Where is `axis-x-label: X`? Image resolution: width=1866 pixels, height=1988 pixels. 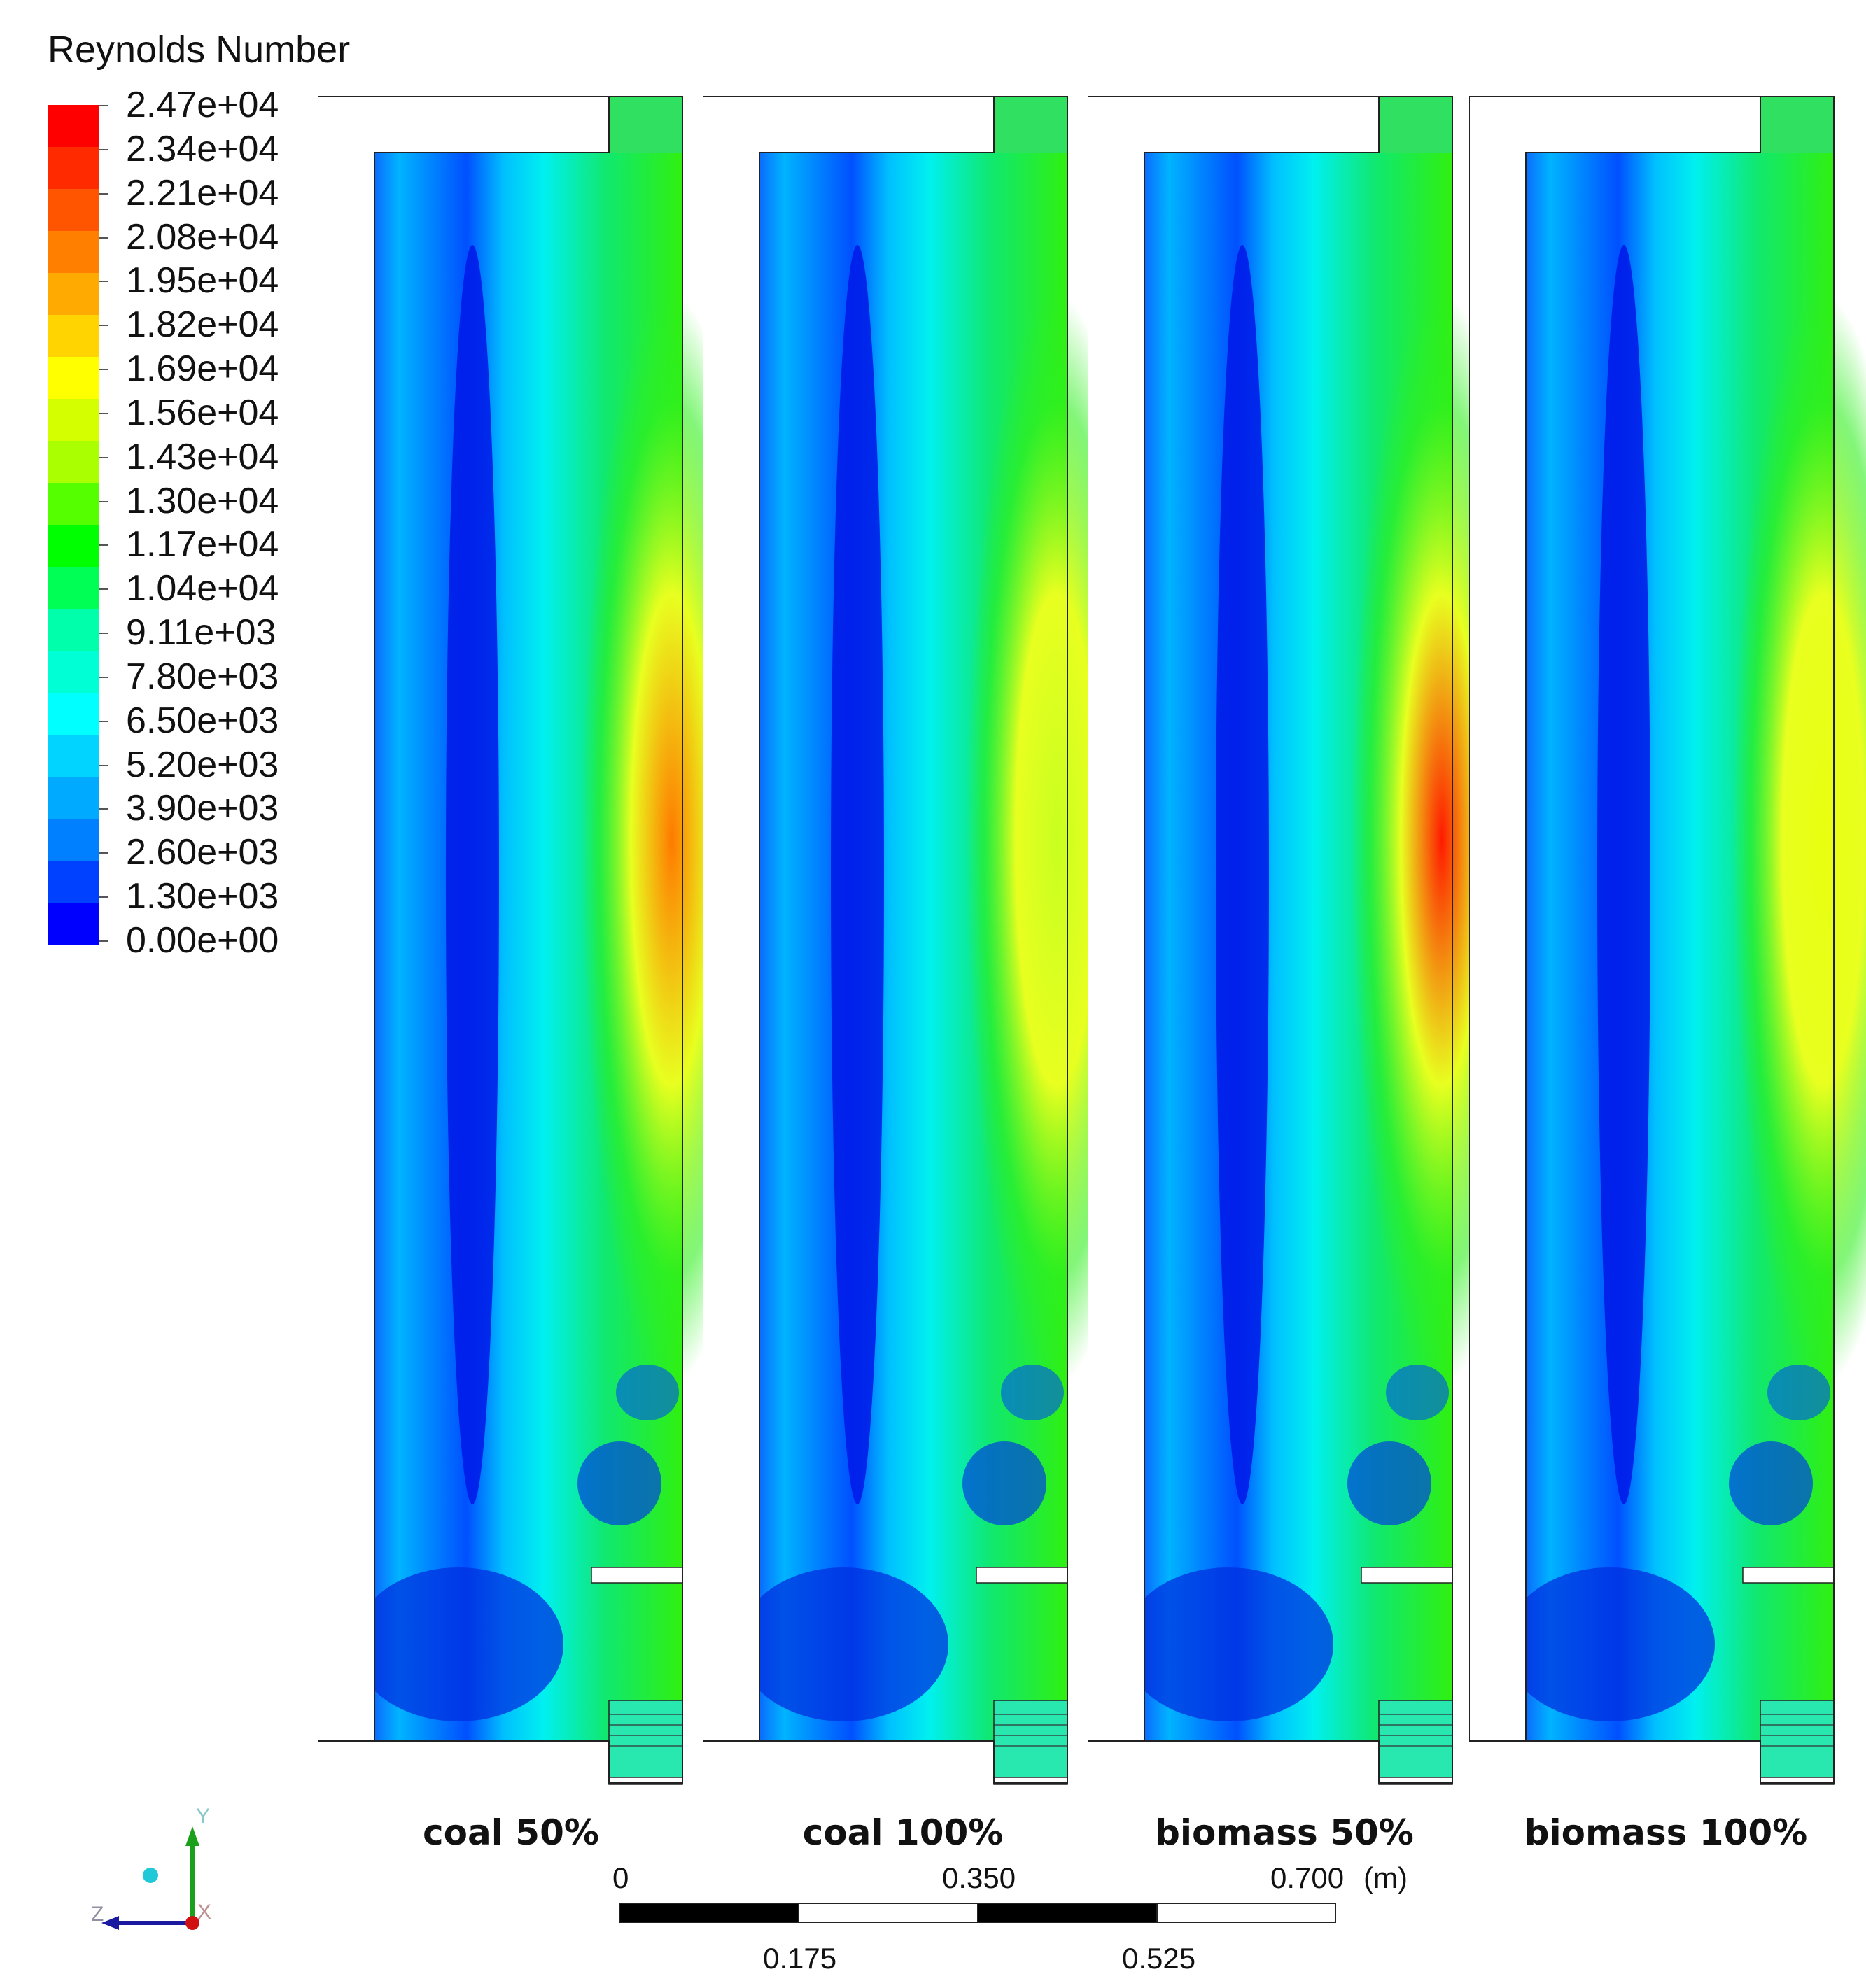
axis-x-label: X is located at coordinates (204, 1912).